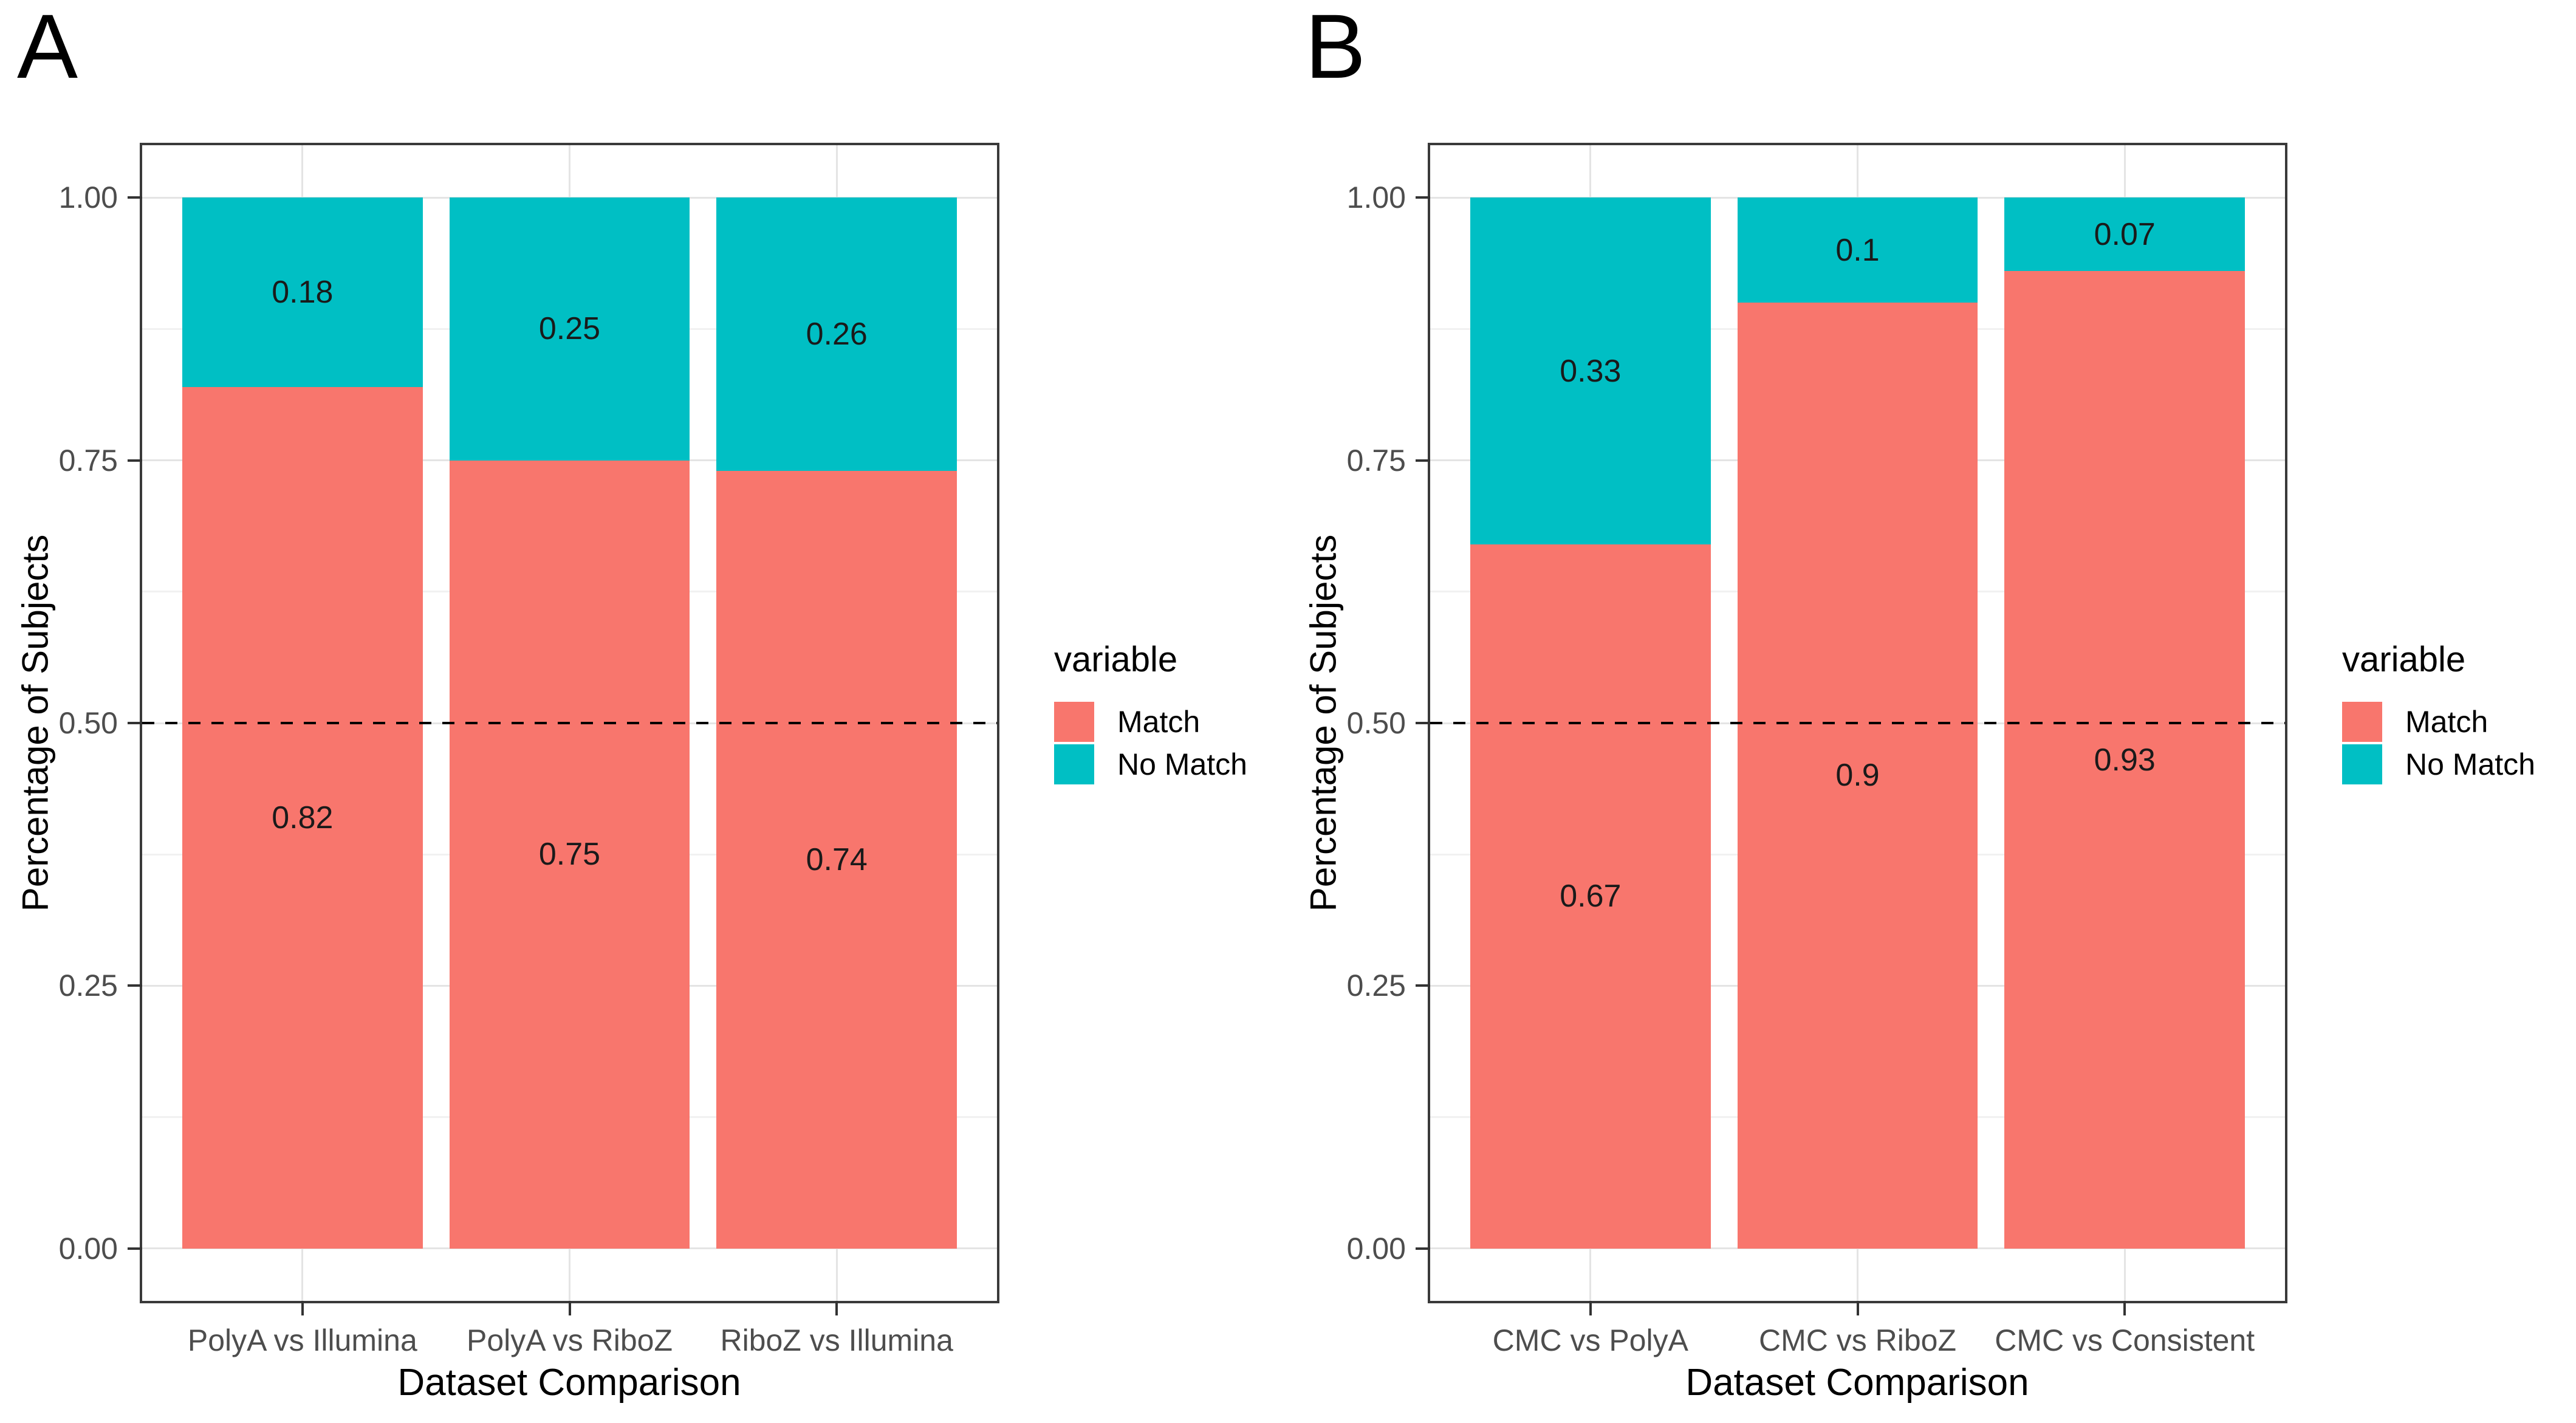  I want to click on x-tick-label: RiboZ vs Illumina, so click(836, 1340).